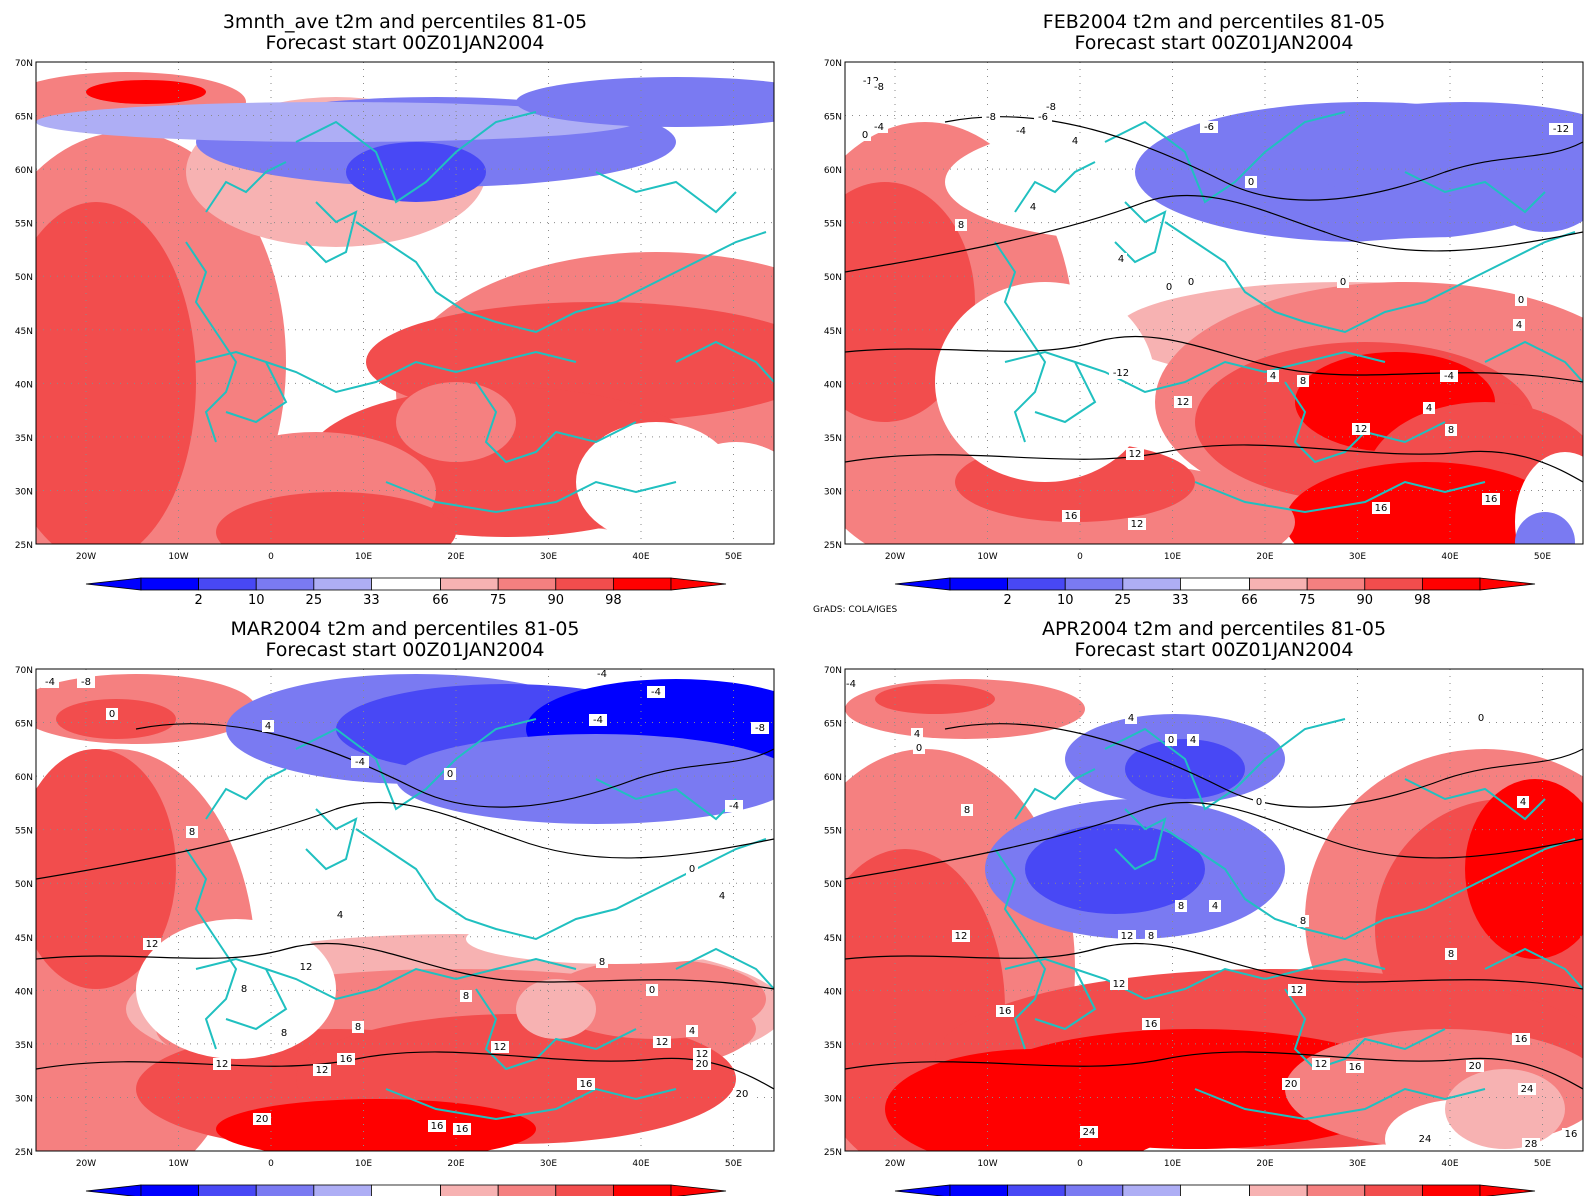 This screenshot has width=1596, height=1196. I want to click on latitude-label: 30N, so click(833, 492).